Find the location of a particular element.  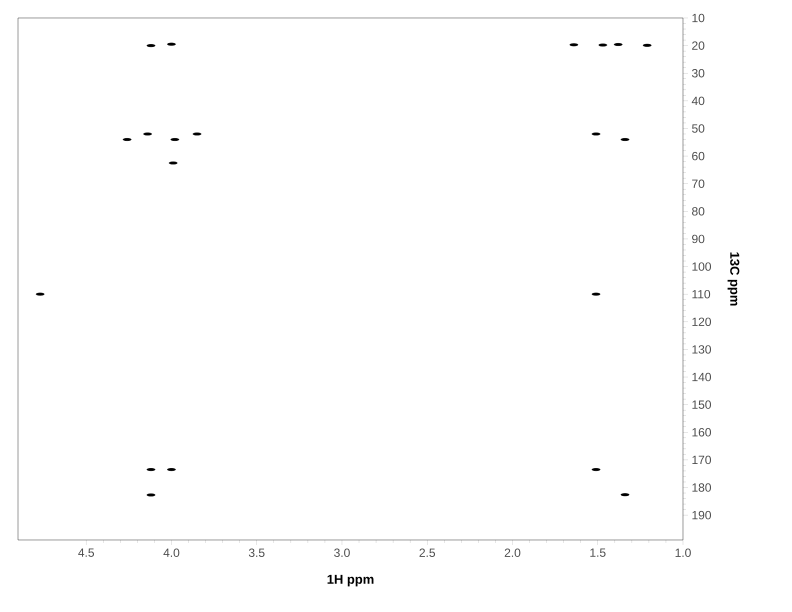

x-tick-label: 3.0 is located at coordinates (342, 552).